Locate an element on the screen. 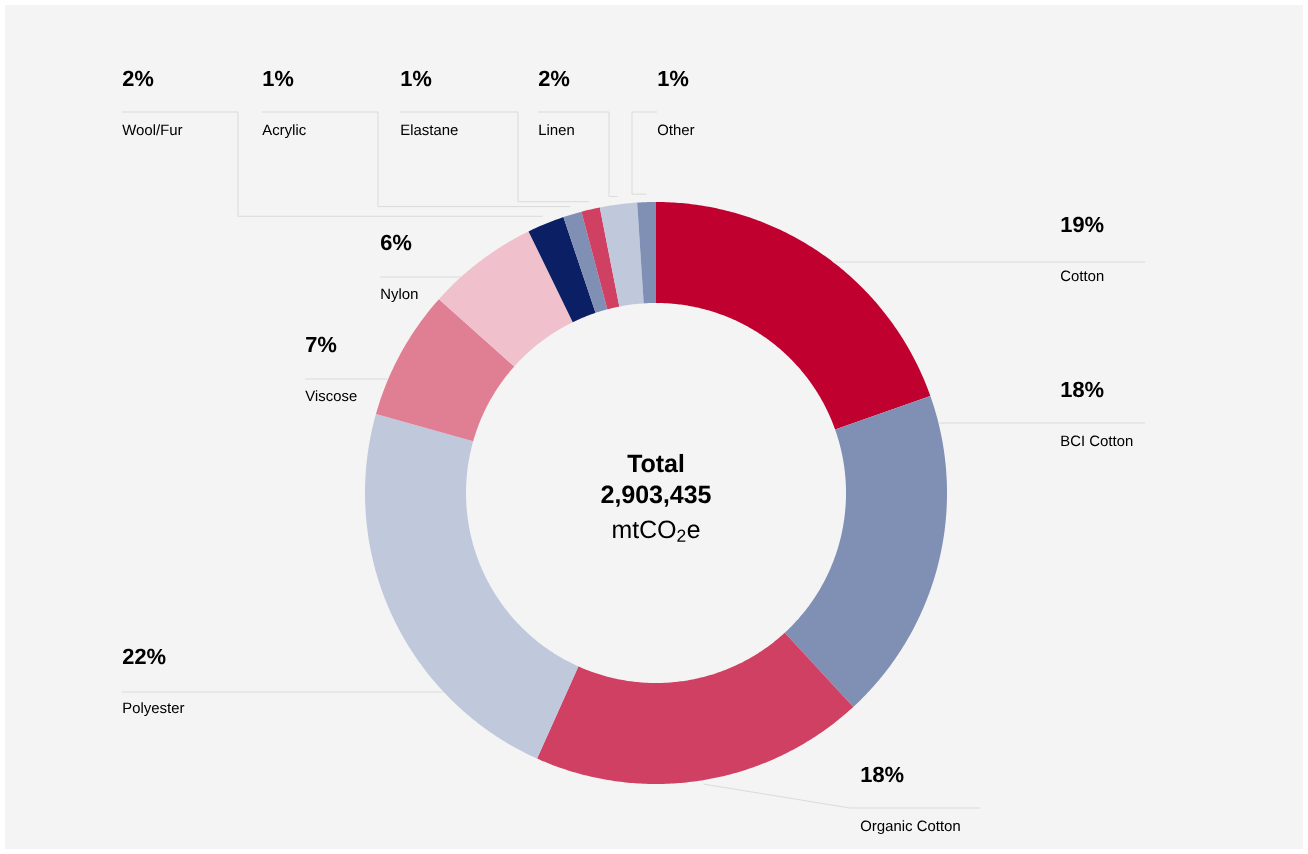 The width and height of the screenshot is (1308, 854). data-label: 22% is located at coordinates (144, 656).